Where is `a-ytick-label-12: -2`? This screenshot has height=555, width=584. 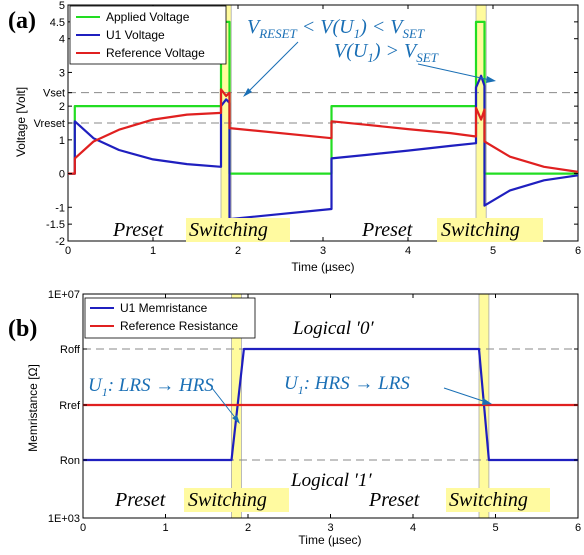 a-ytick-label-12: -2 is located at coordinates (60, 242).